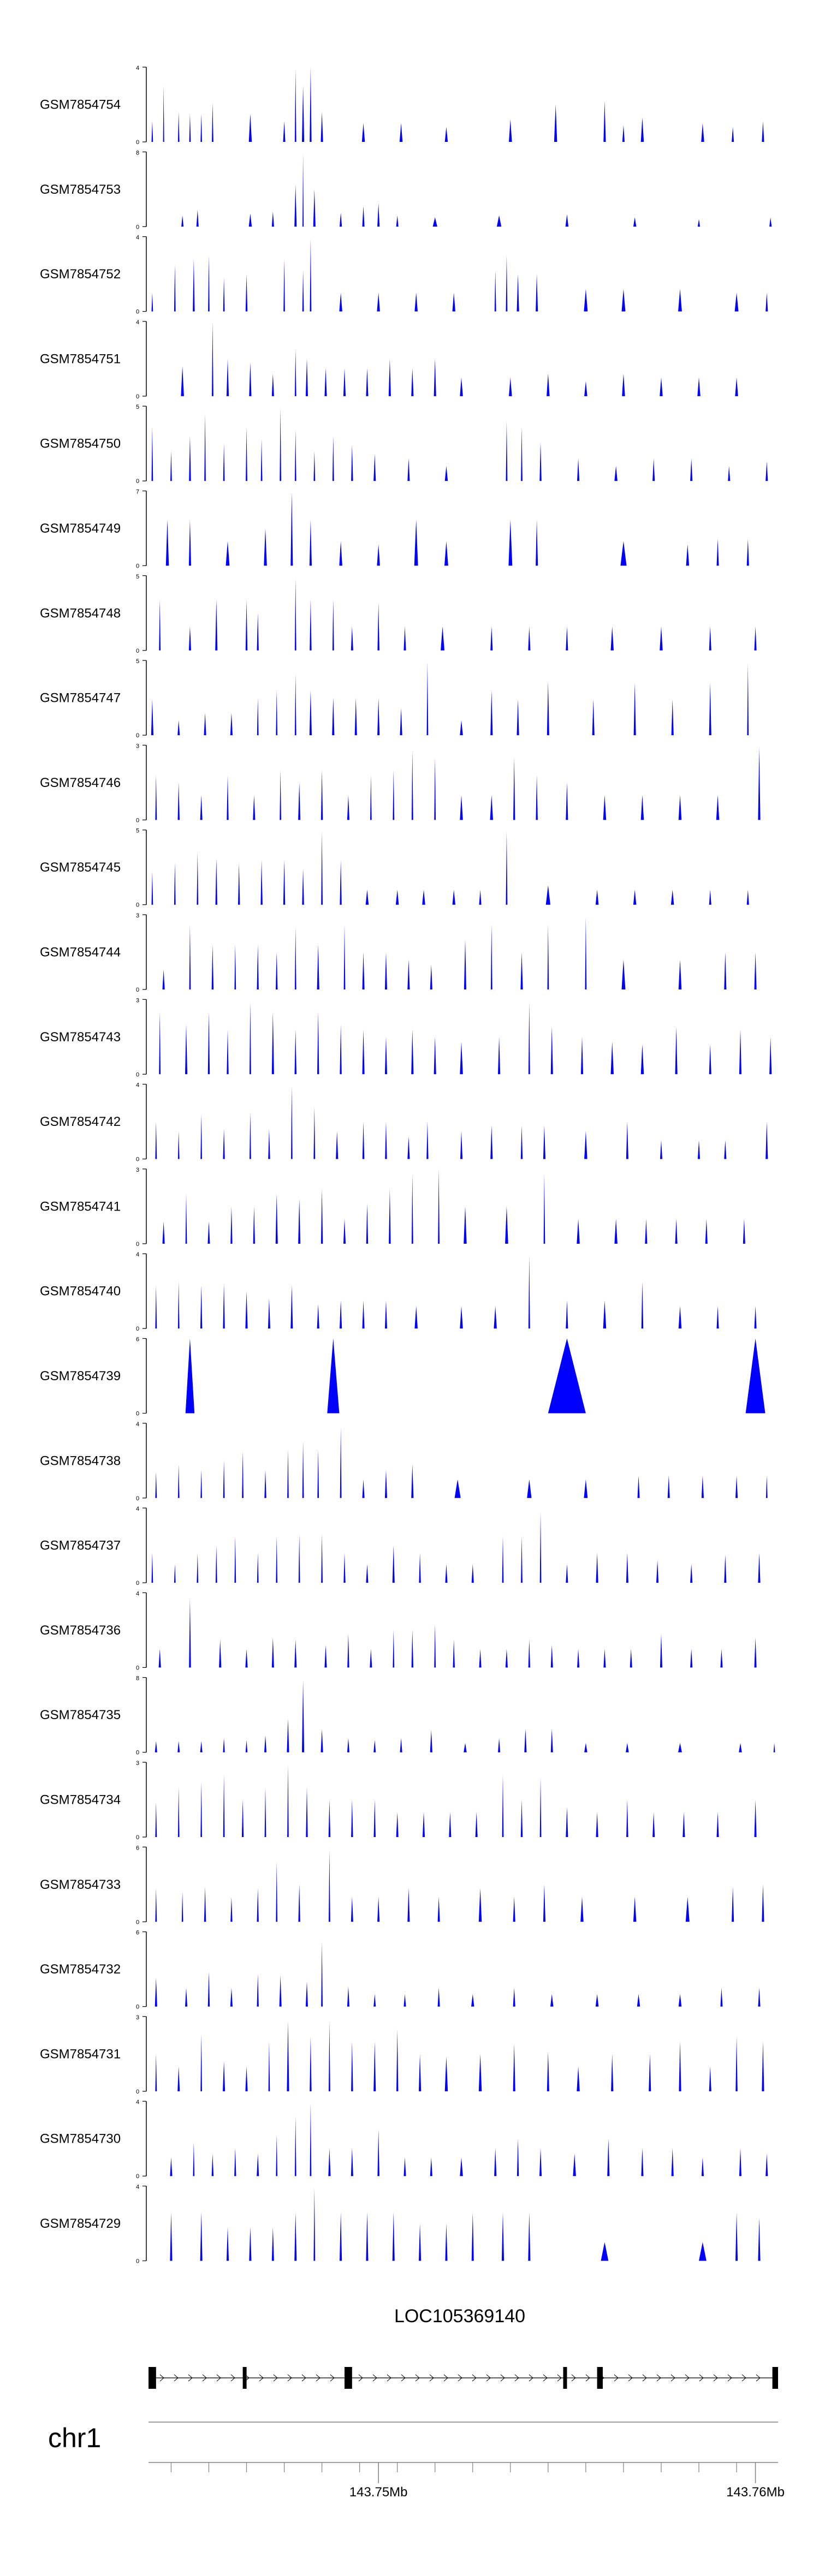 The height and width of the screenshot is (2576, 819). Describe the element at coordinates (137, 661) in the screenshot. I see `track-ymax-label: 5` at that location.